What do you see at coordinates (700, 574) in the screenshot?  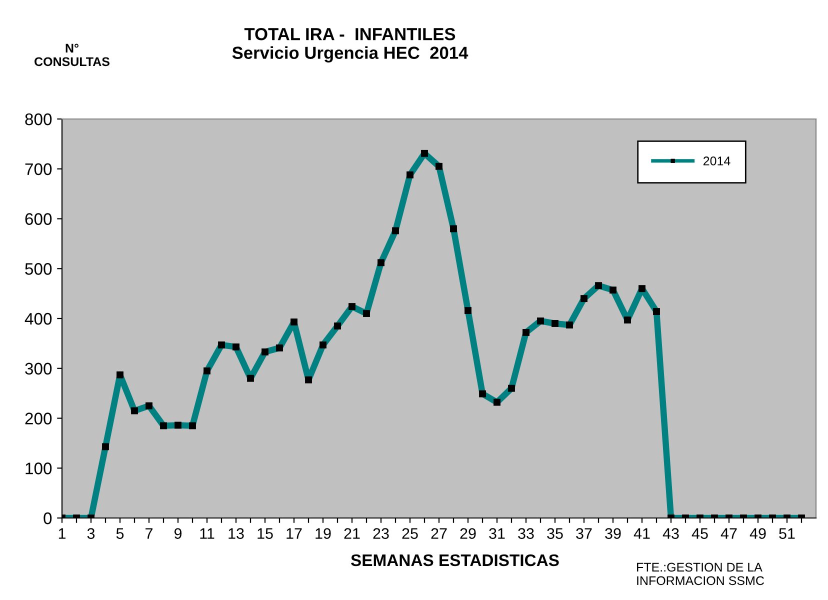 I see `text: FTE.:GESTION DE LA INFORMACION SSMC` at bounding box center [700, 574].